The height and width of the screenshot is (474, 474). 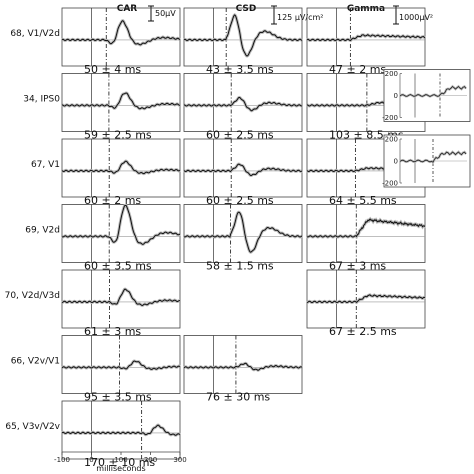 I want to click on panel-gamma-3: 67 ± 3 ms, so click(x=366, y=238).